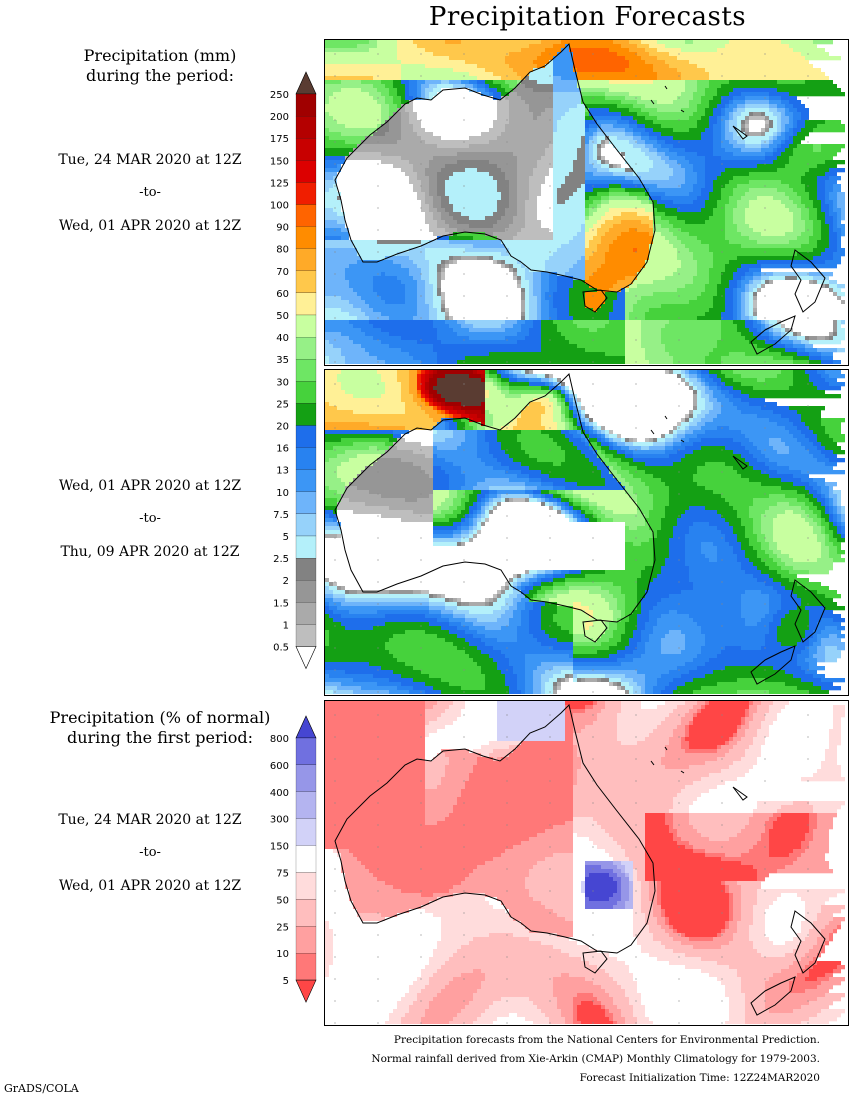  I want to click on pct-level-label: 400, so click(279, 793).